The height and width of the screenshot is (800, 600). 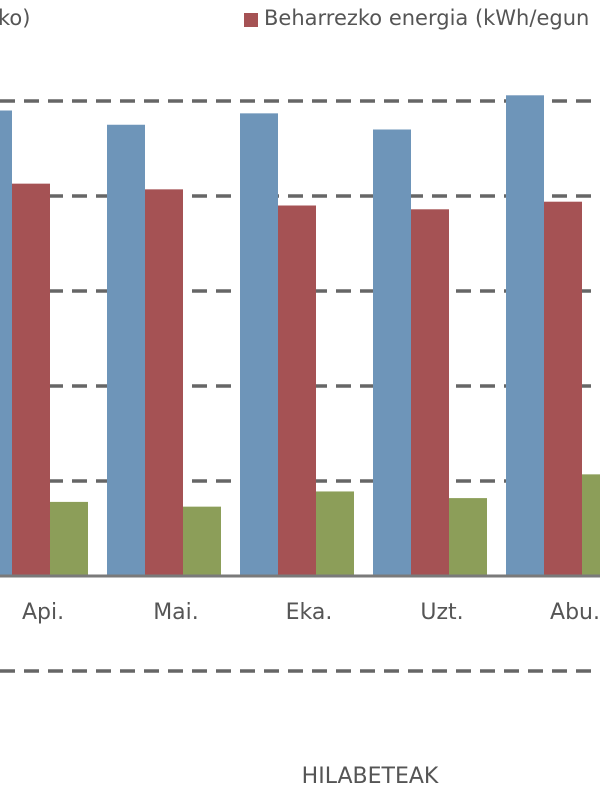 I want to click on x-tick-label: Mai., so click(x=176, y=612).